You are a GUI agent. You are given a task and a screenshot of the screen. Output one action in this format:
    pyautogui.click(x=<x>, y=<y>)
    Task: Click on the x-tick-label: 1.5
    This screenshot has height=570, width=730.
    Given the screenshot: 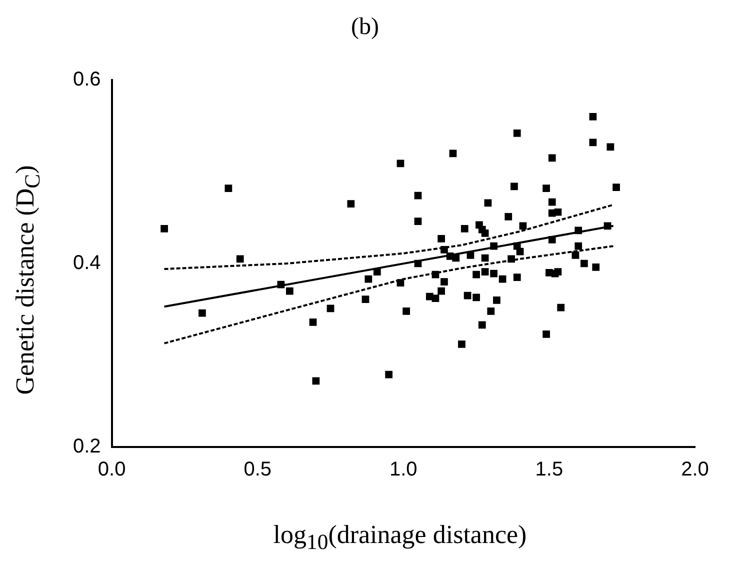 What is the action you would take?
    pyautogui.click(x=549, y=469)
    